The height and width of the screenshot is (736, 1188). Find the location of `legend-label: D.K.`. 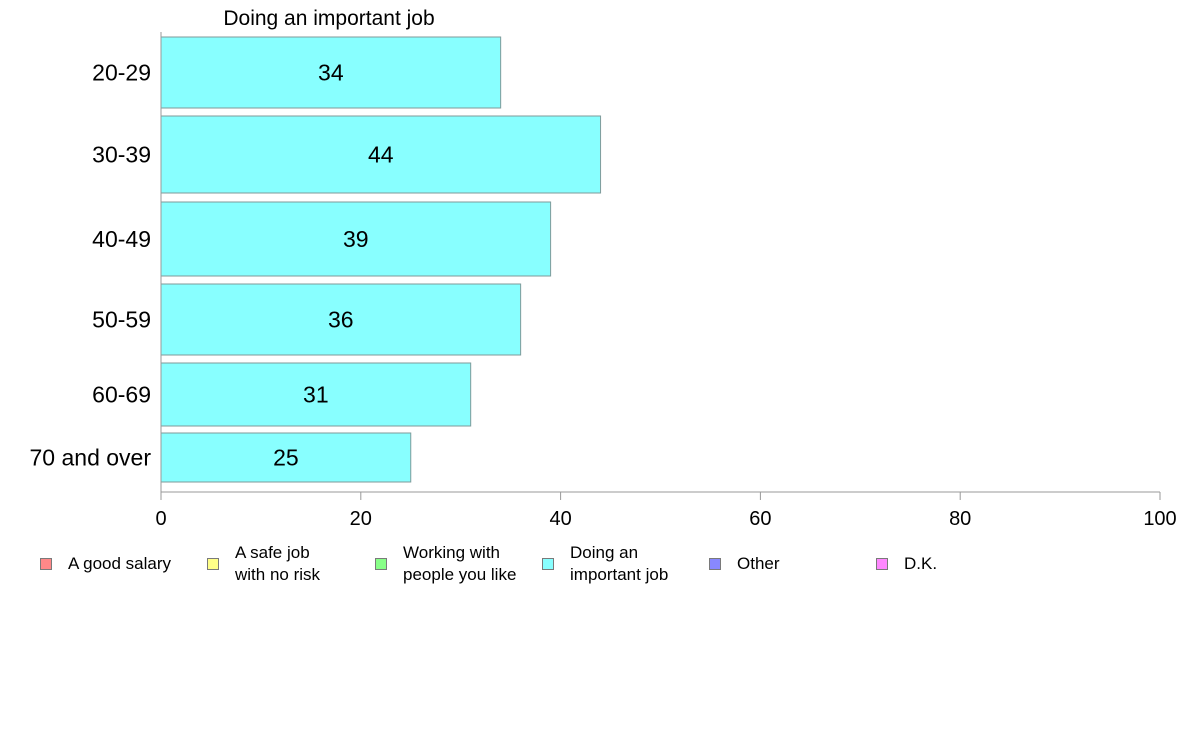

legend-label: D.K. is located at coordinates (921, 563).